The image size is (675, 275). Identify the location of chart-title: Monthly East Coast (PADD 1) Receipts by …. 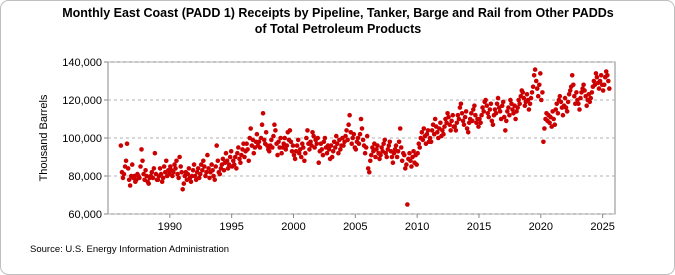
(338, 13).